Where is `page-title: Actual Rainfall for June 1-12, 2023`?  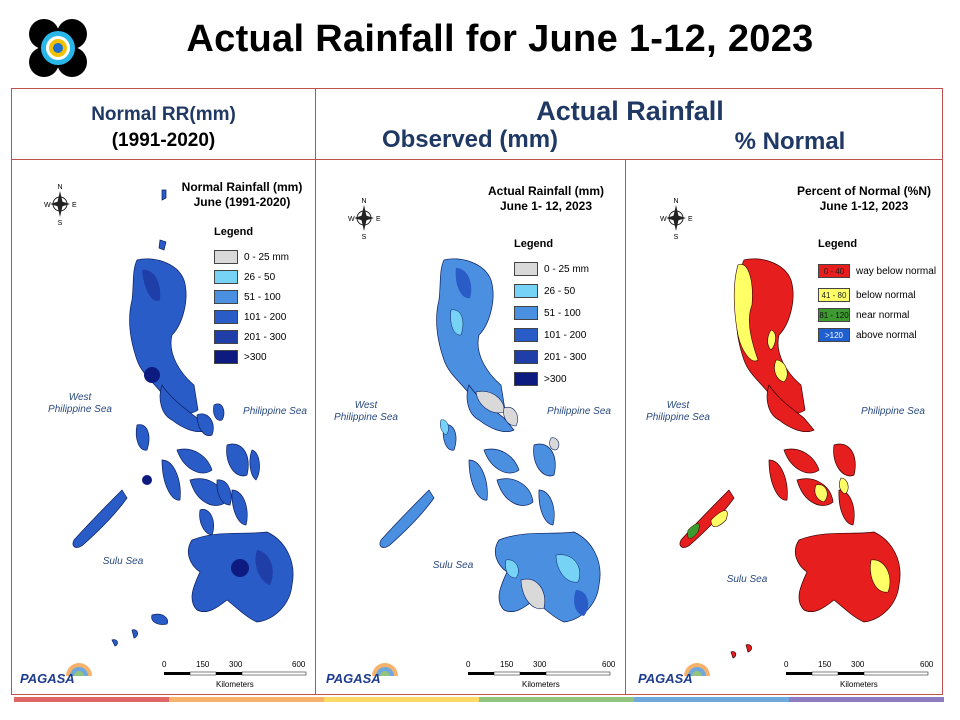
page-title: Actual Rainfall for June 1-12, 2023 is located at coordinates (500, 39).